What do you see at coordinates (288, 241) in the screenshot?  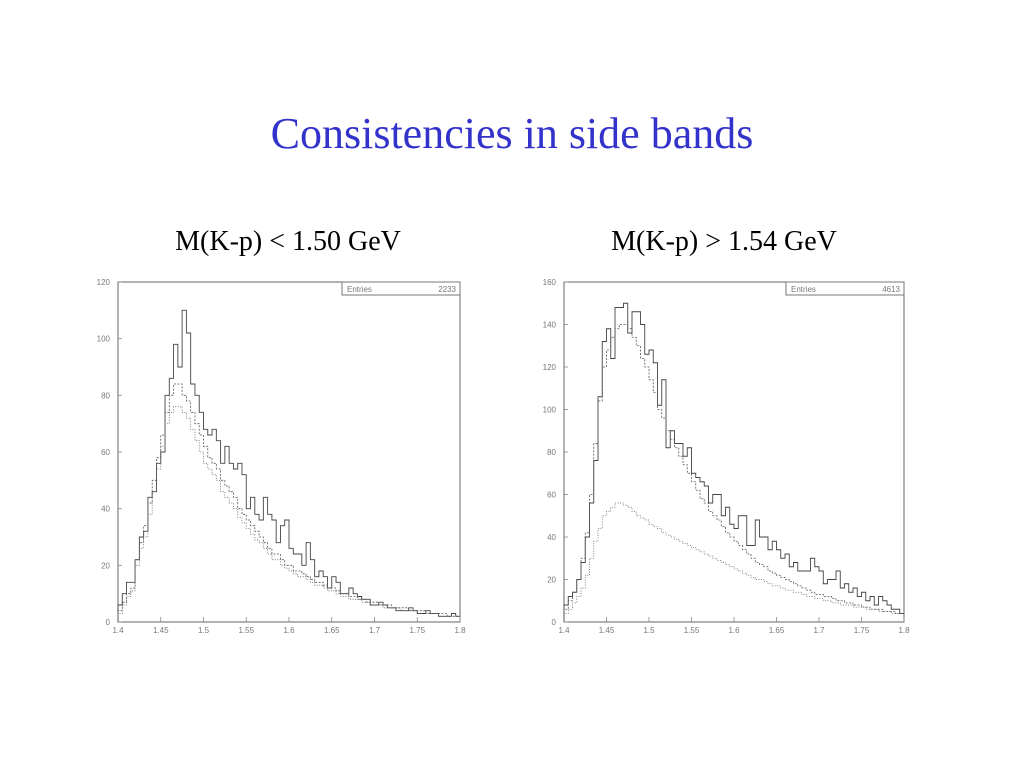 I see `left-chart-subtitle: M(K-p) < 1.50 GeV` at bounding box center [288, 241].